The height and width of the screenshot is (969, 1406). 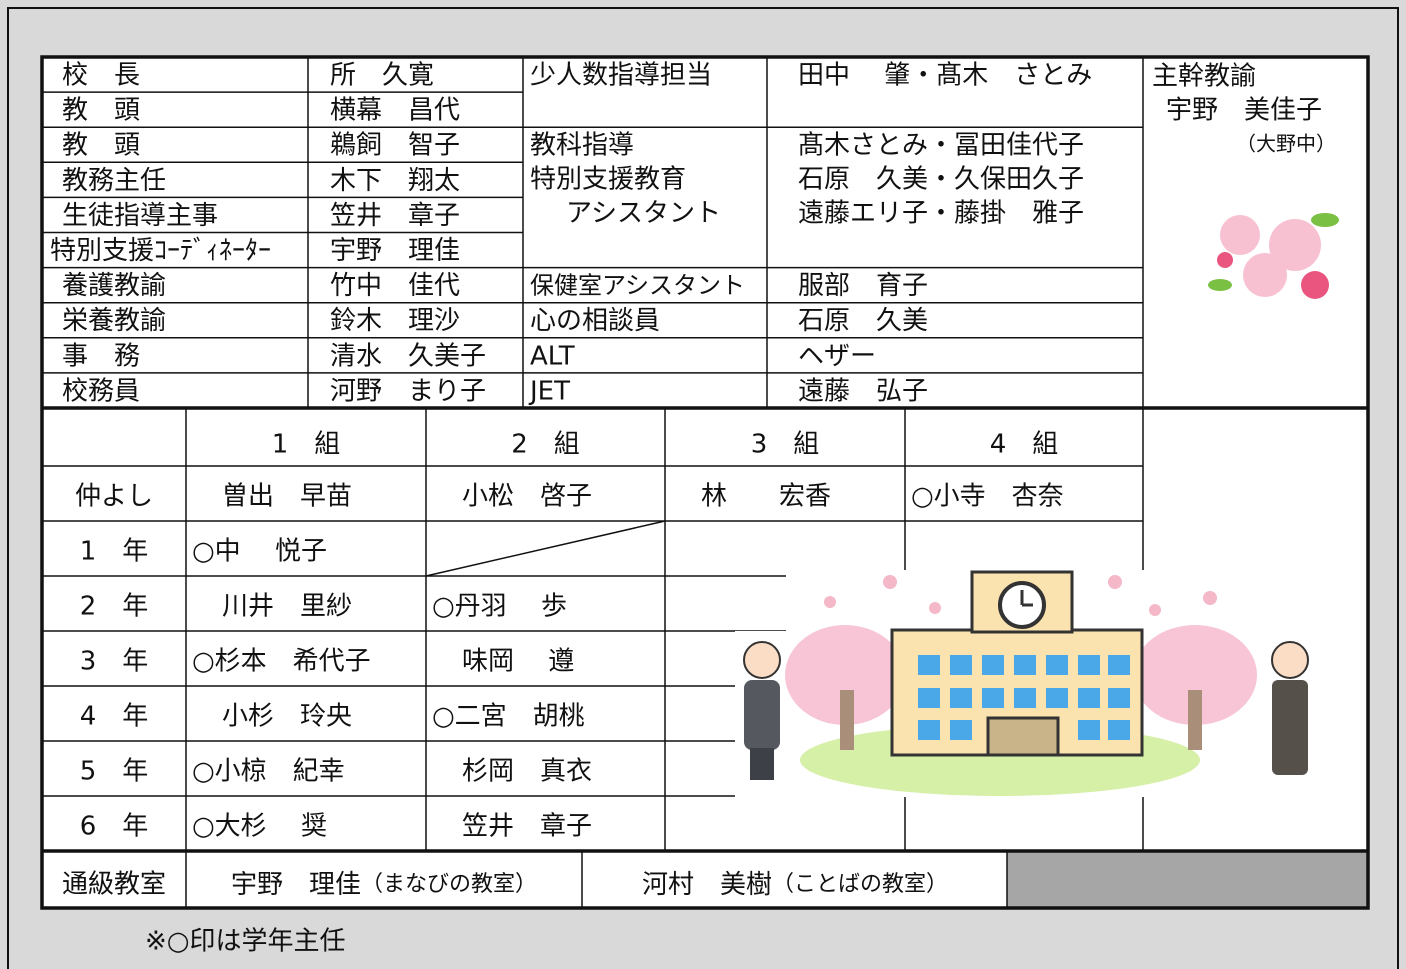 What do you see at coordinates (766, 497) in the screenshot?
I see `teacher-name: 林 宏香` at bounding box center [766, 497].